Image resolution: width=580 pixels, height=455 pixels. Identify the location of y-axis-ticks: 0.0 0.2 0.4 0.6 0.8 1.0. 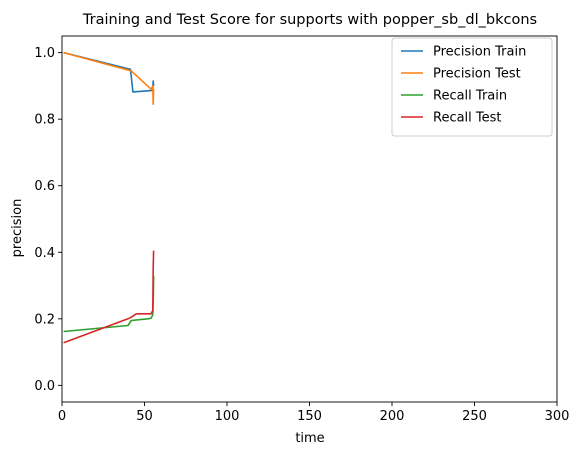
(48, 220).